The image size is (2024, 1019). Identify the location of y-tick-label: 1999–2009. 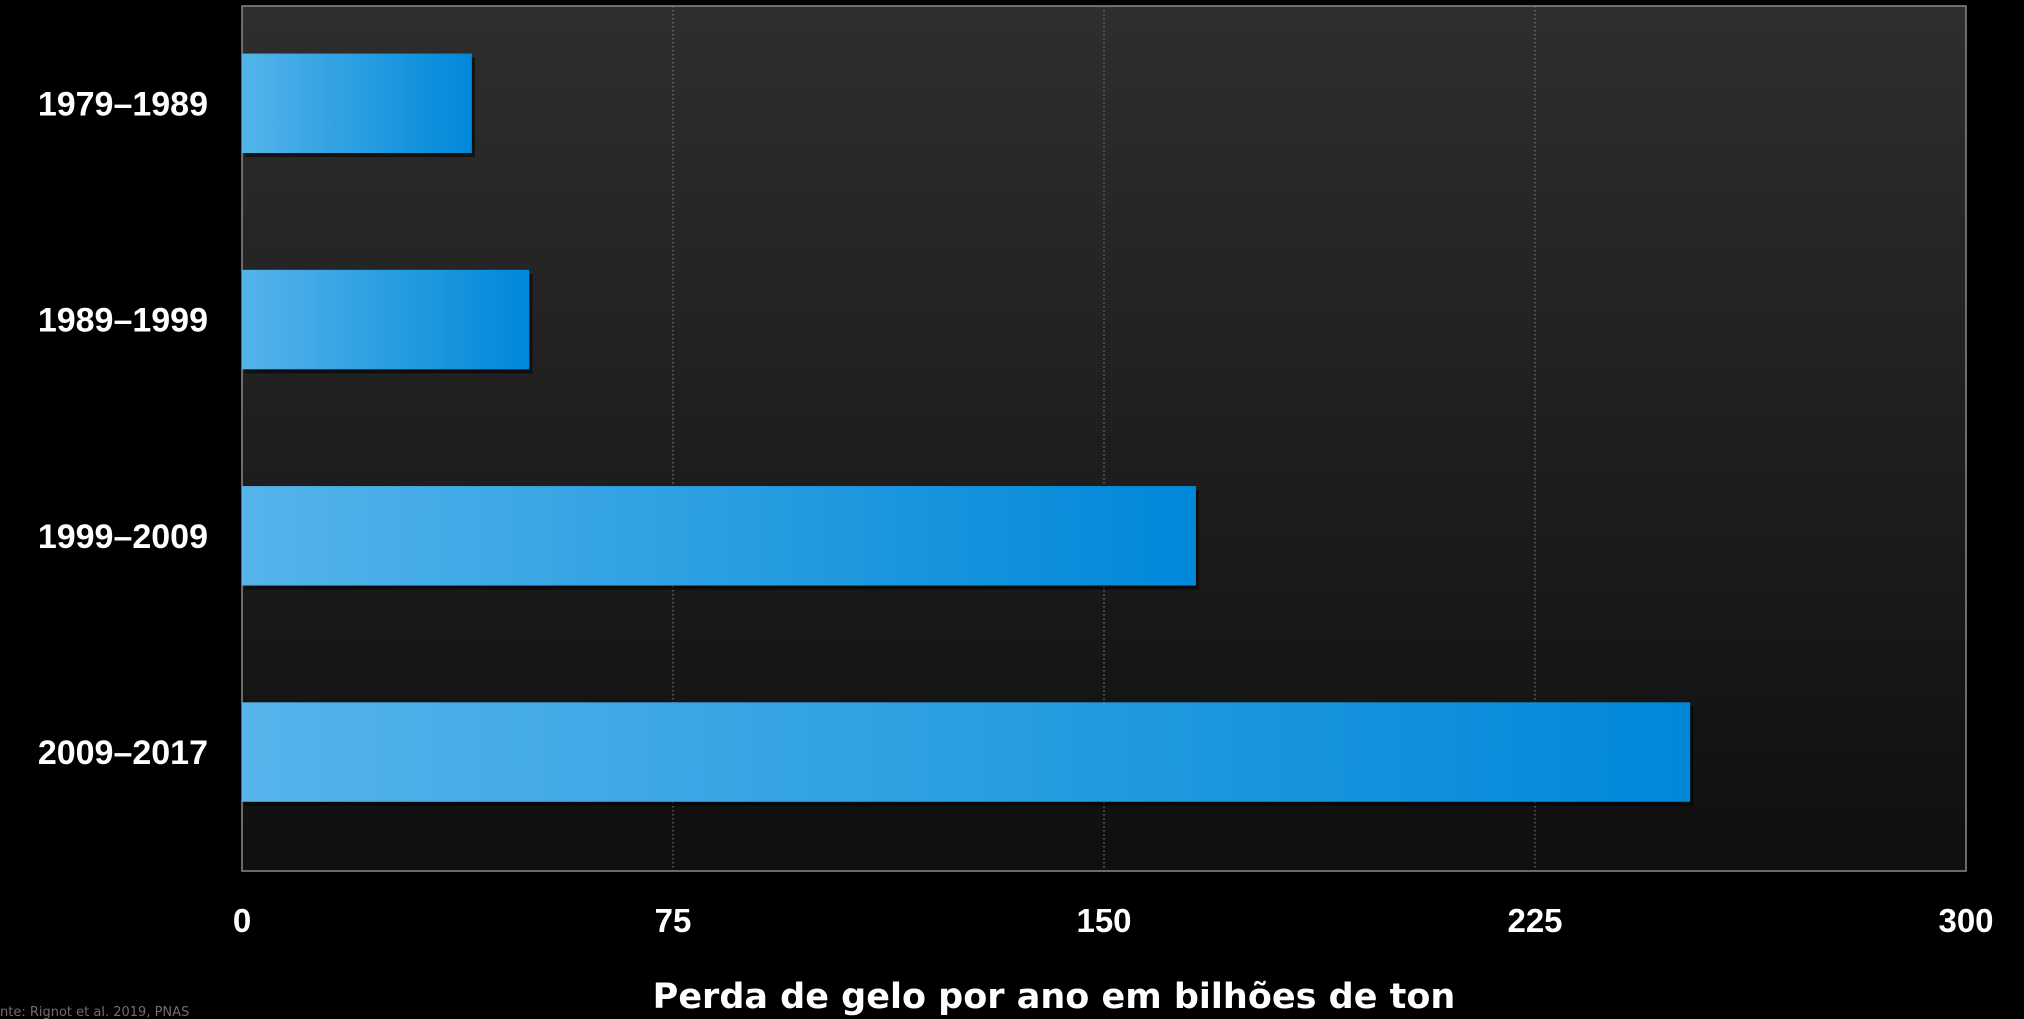
(123, 537).